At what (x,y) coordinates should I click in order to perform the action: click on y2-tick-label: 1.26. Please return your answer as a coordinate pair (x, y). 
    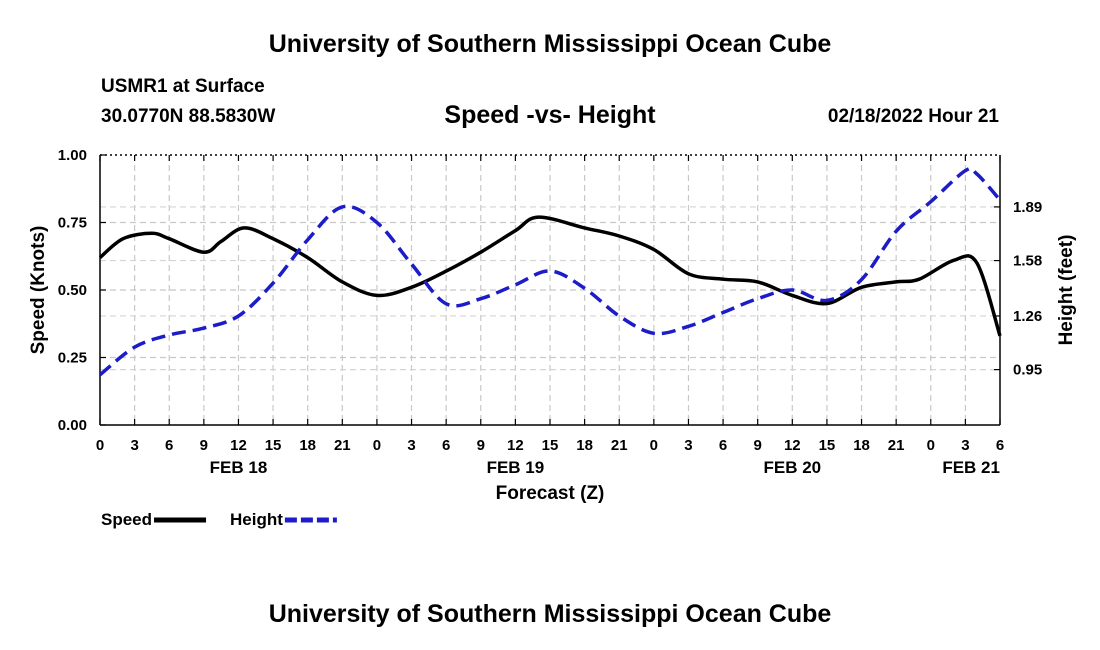
    Looking at the image, I should click on (1027, 316).